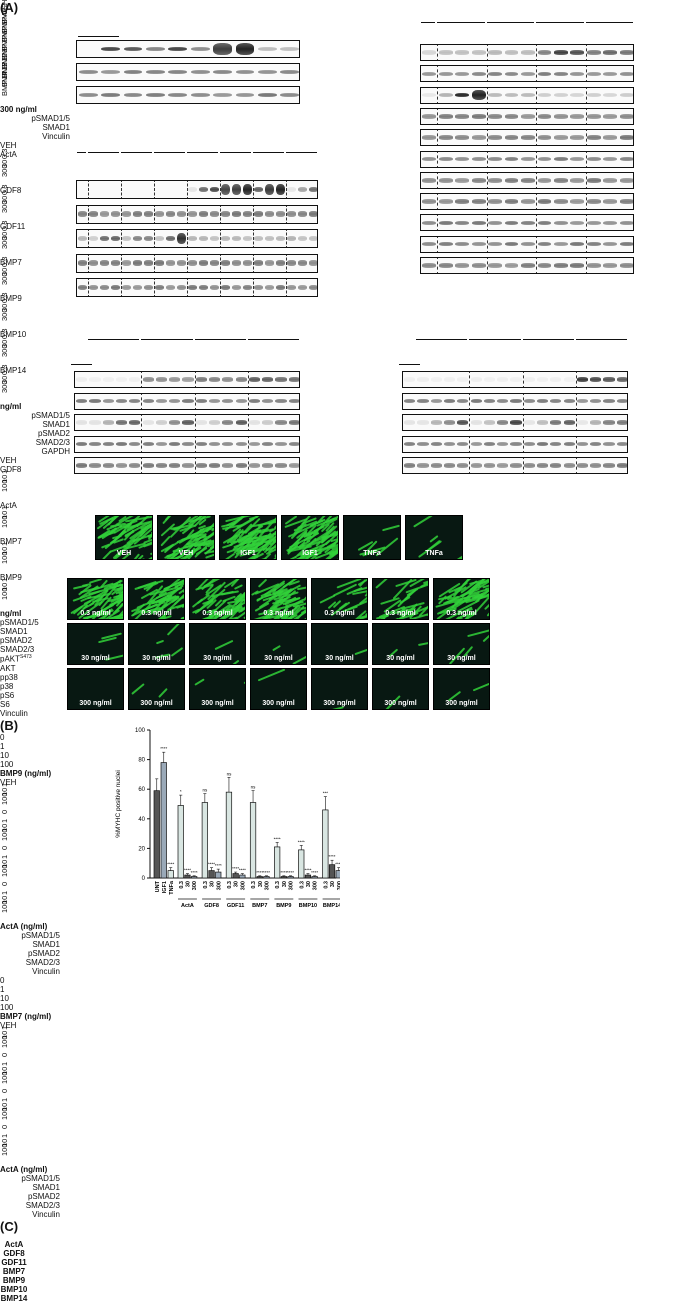  I want to click on x-tick-label: UNT, so click(158, 886).